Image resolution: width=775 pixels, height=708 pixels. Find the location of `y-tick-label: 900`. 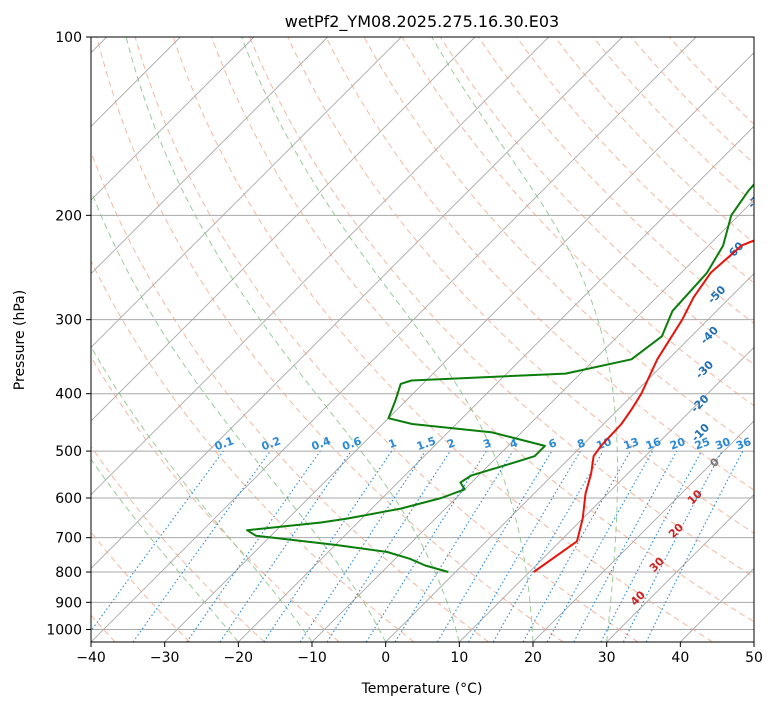

y-tick-label: 900 is located at coordinates (68, 603).